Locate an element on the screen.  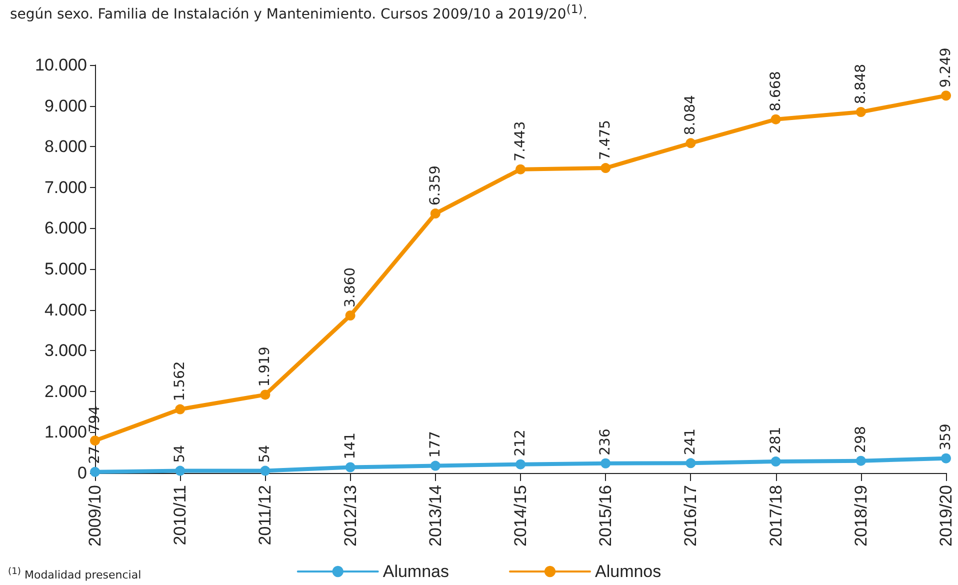
x-tick-label: 2014/15 is located at coordinates (520, 515).